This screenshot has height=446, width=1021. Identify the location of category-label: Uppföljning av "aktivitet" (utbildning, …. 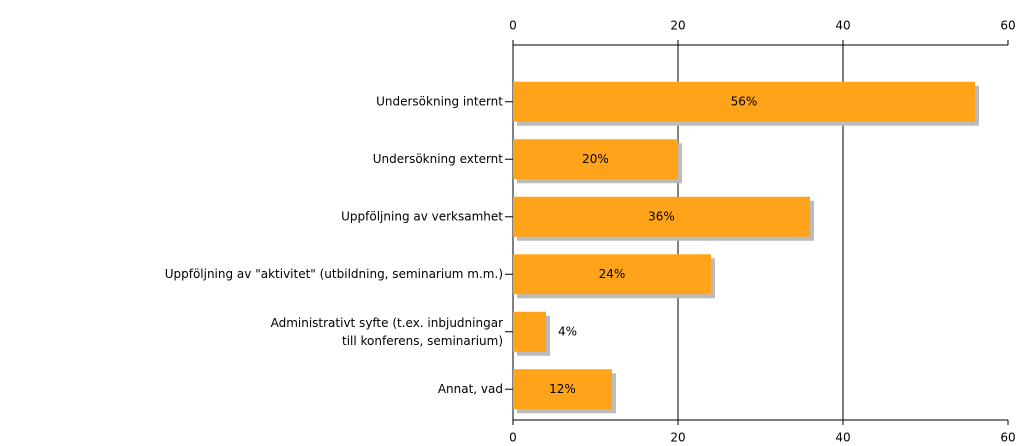
(334, 274).